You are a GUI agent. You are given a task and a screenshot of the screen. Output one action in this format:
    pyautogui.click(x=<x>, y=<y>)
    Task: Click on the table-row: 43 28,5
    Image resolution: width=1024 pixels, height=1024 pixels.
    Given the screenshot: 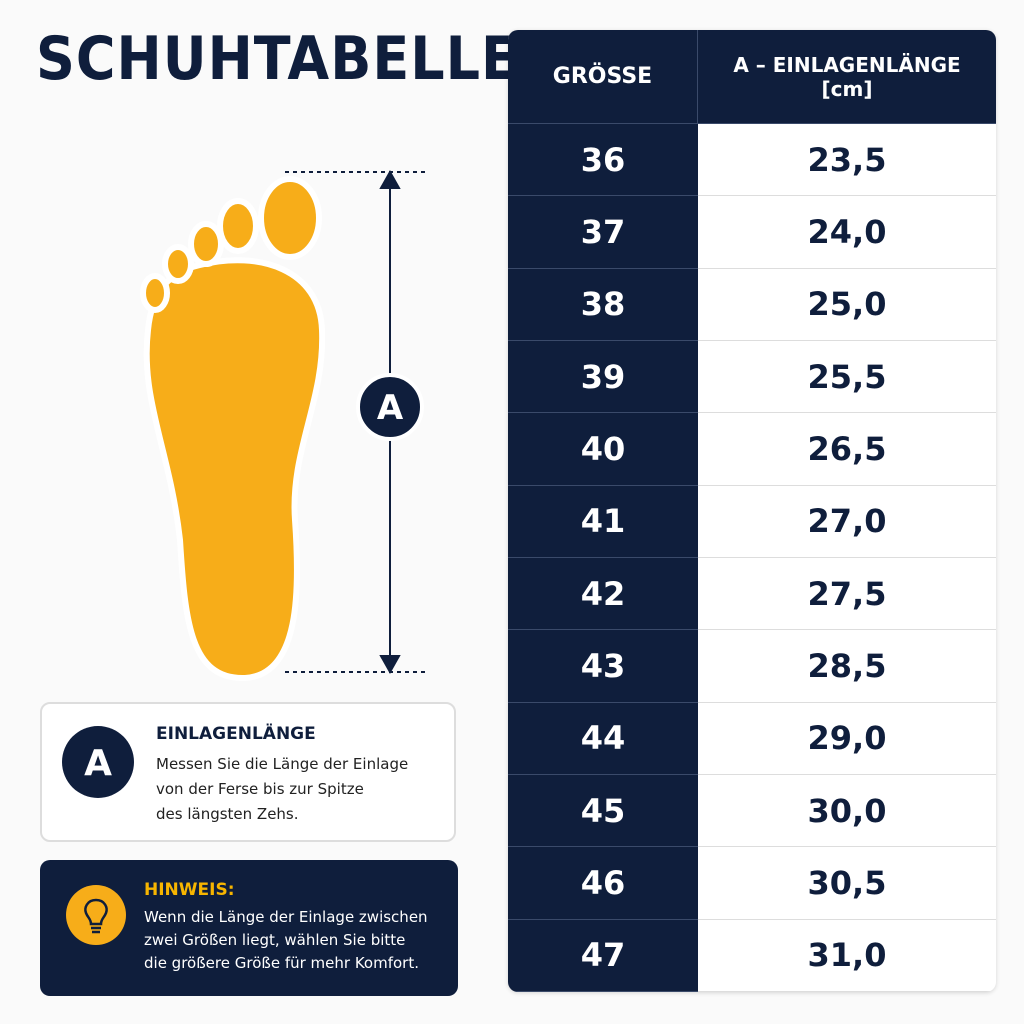 What is the action you would take?
    pyautogui.click(x=752, y=666)
    